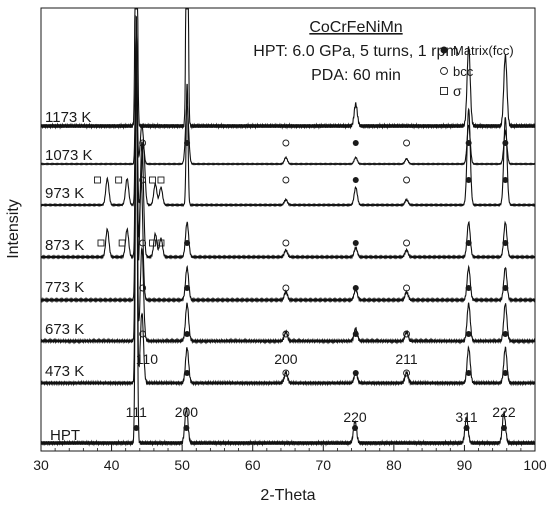 This screenshot has width=550, height=508. What do you see at coordinates (64, 193) in the screenshot?
I see `series-label: 973 K` at bounding box center [64, 193].